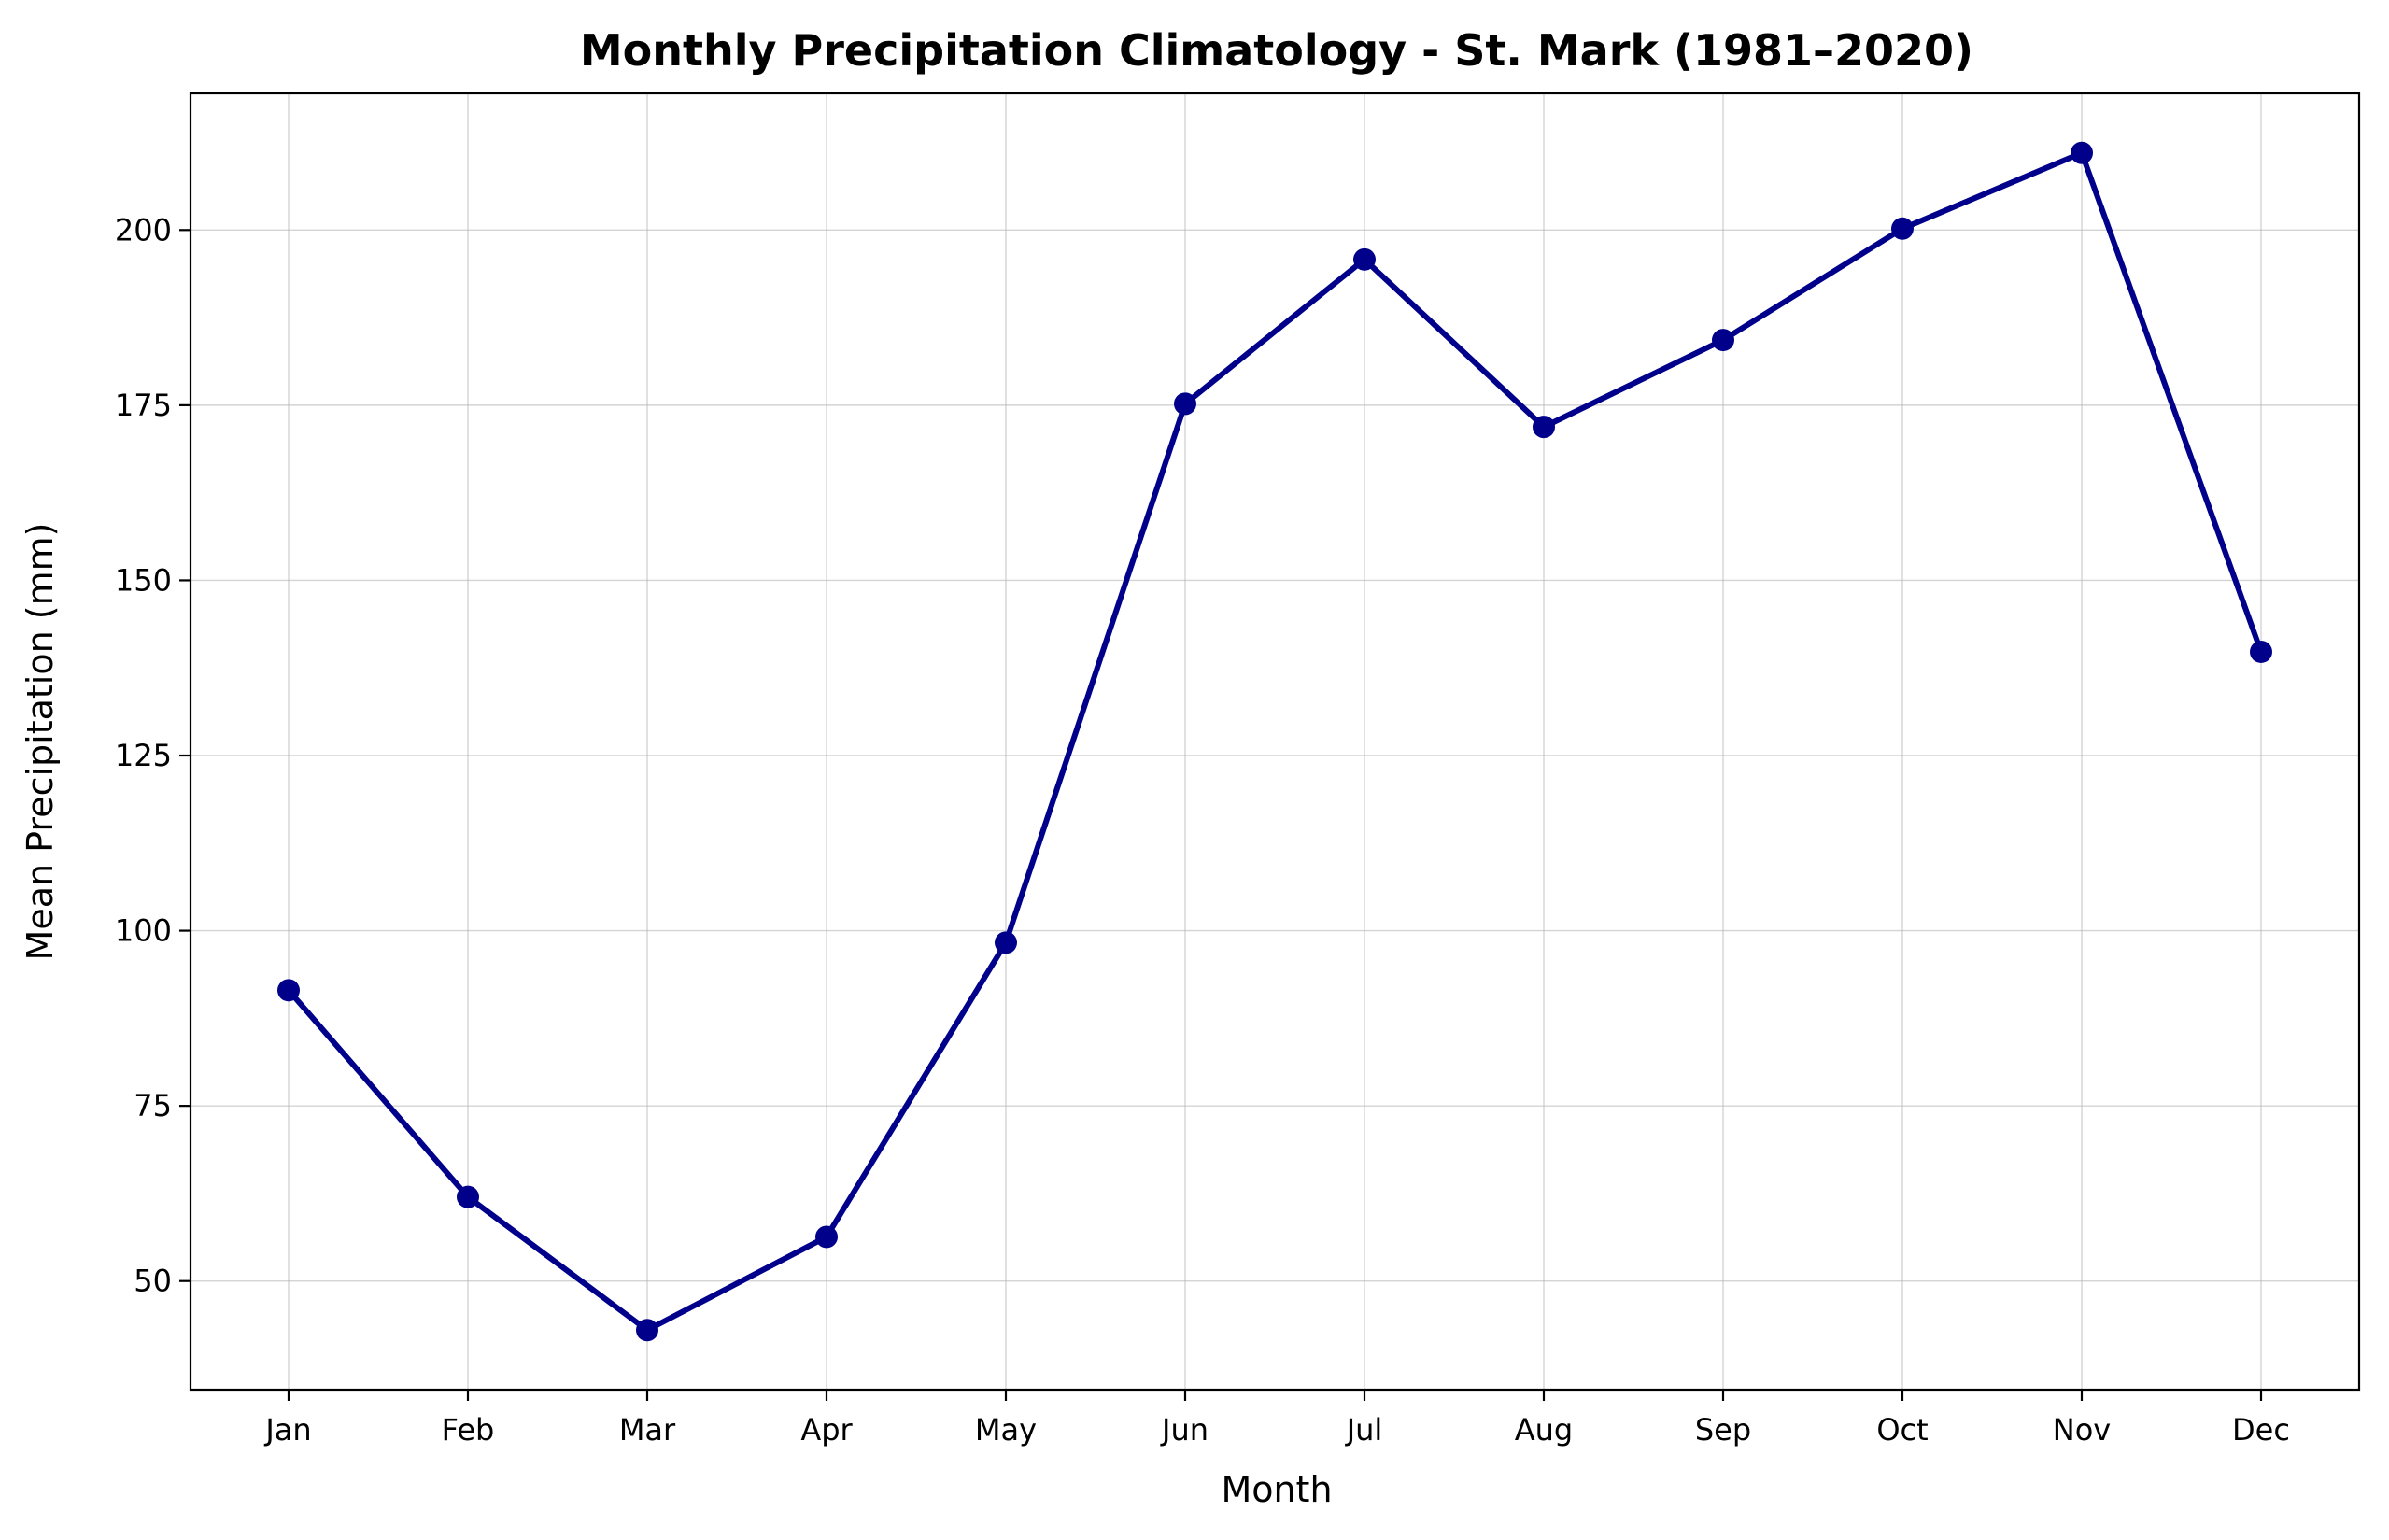  Describe the element at coordinates (1544, 427) in the screenshot. I see `data-point-aug` at that location.